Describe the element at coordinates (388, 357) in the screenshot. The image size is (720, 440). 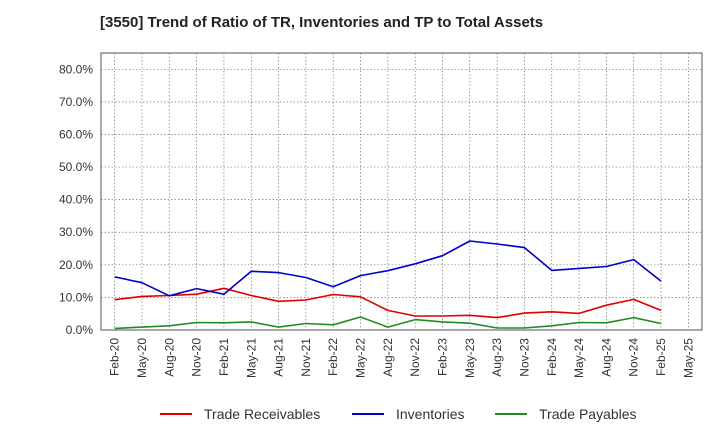
I see `x-tick-label: Aug-22` at that location.